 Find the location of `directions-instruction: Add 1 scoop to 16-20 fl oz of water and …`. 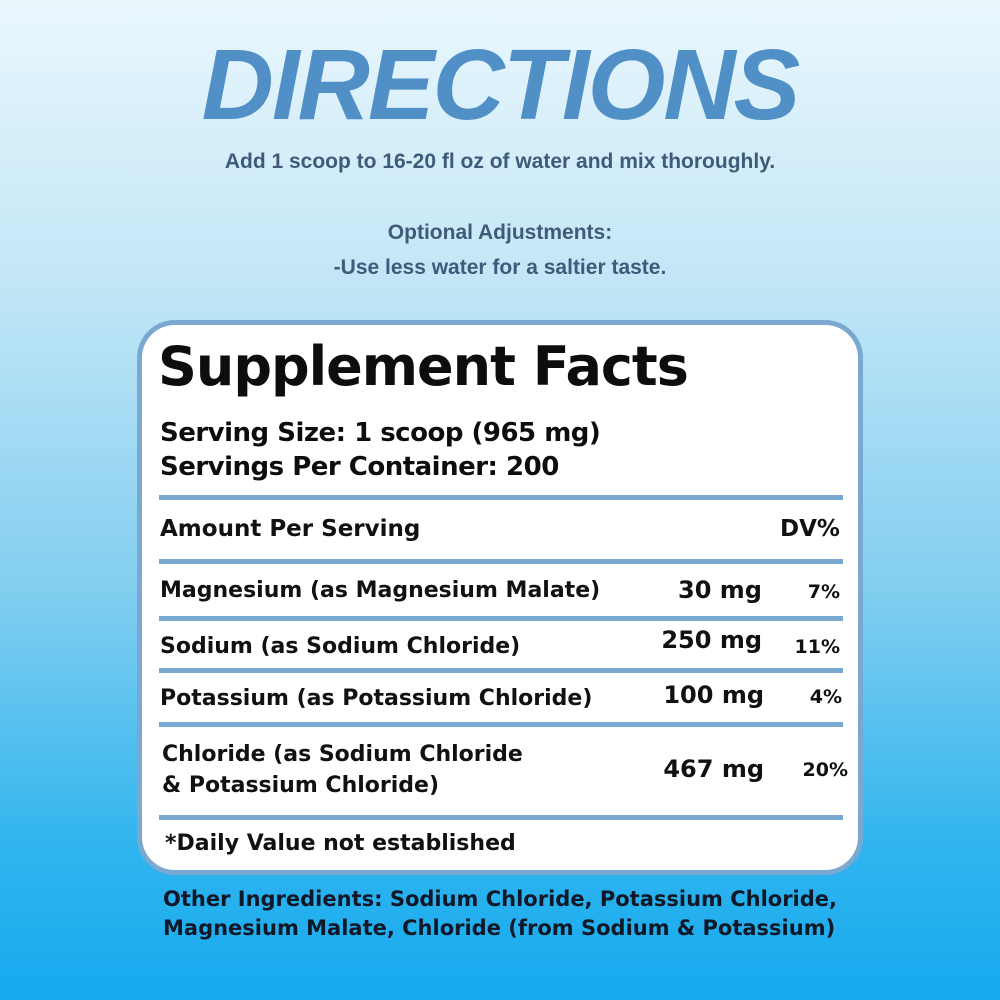

directions-instruction: Add 1 scoop to 16-20 fl oz of water and … is located at coordinates (500, 161).